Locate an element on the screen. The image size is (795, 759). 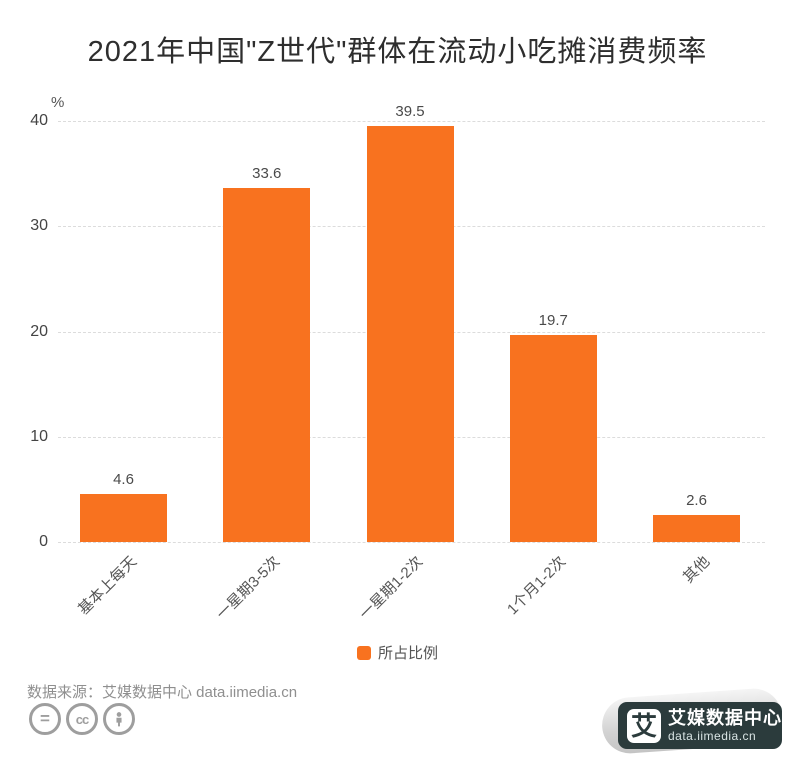
bar-value-label: 39.5 is located at coordinates (410, 112).